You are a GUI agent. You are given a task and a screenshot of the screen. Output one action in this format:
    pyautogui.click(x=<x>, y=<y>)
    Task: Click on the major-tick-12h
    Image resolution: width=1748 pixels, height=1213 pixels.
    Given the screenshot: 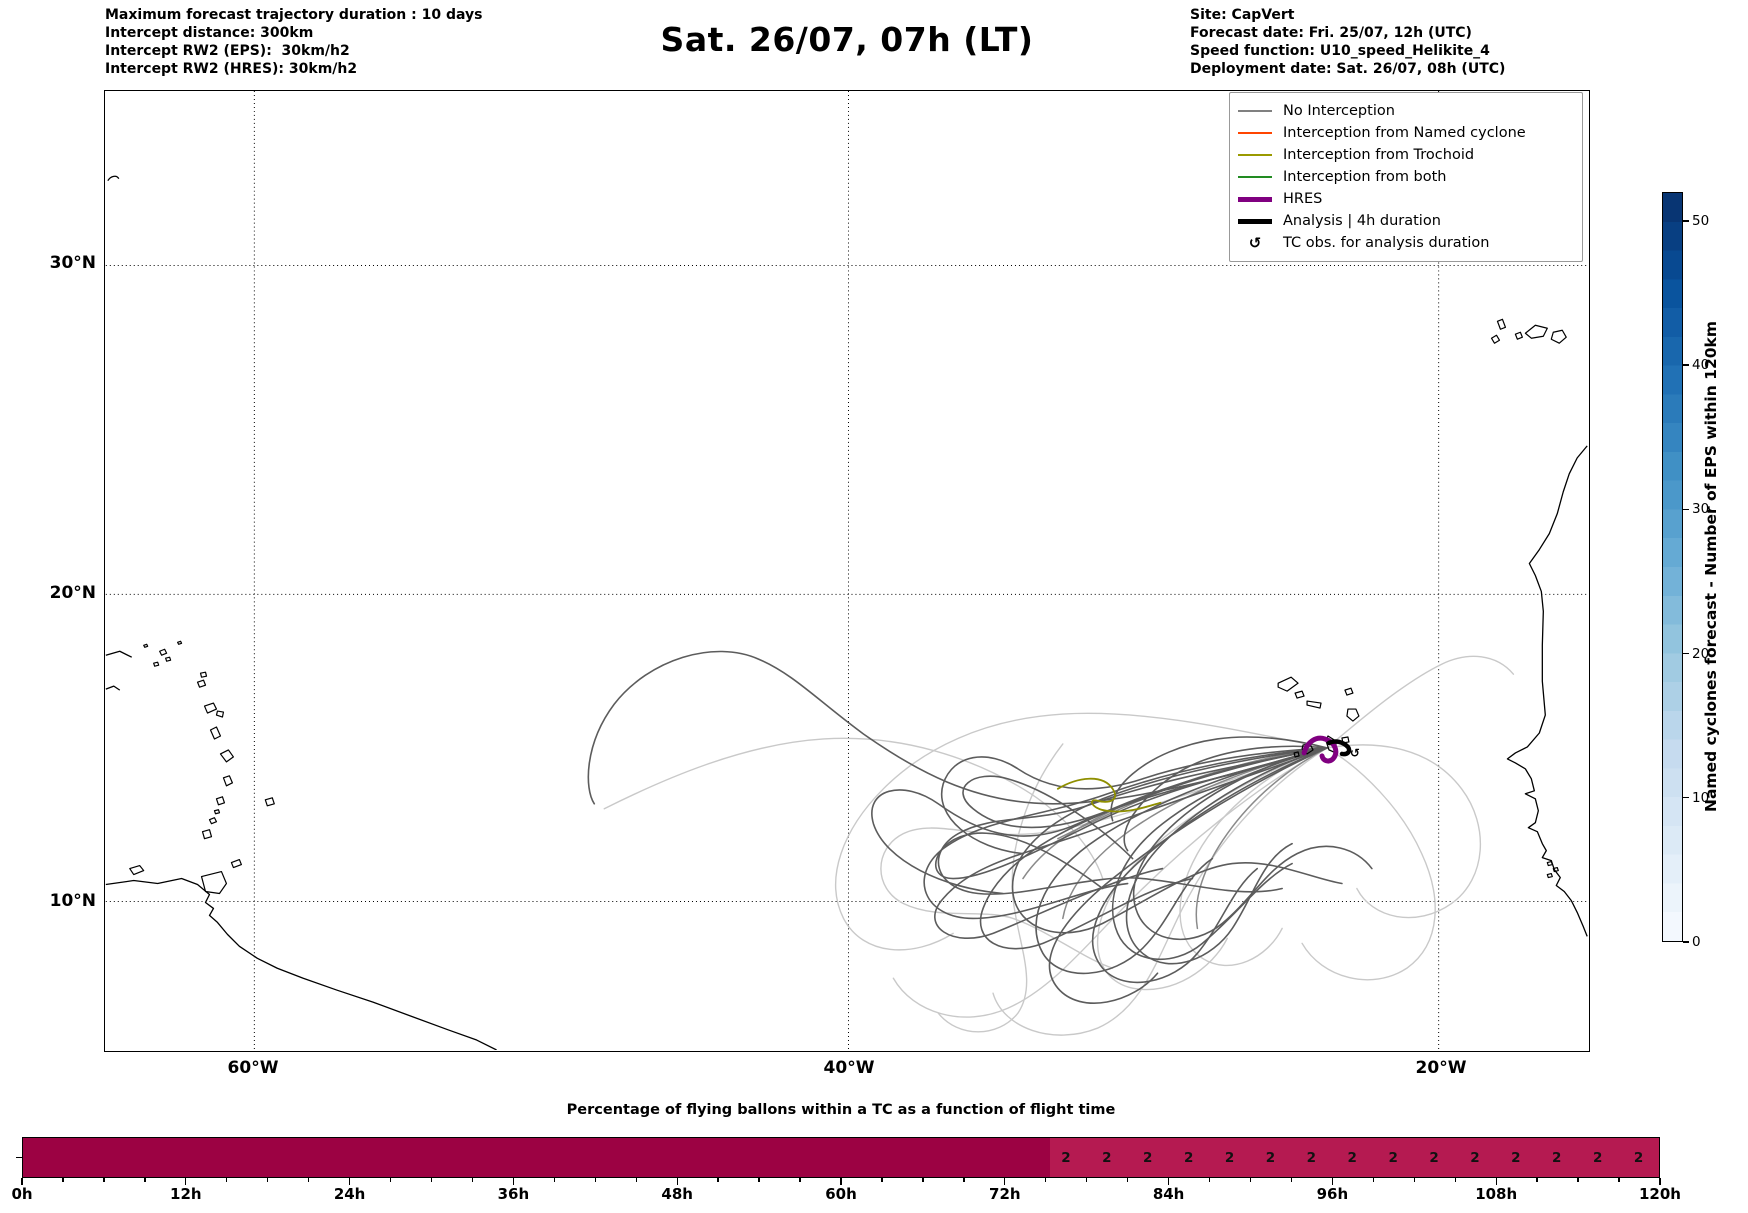 What is the action you would take?
    pyautogui.click(x=186, y=1181)
    